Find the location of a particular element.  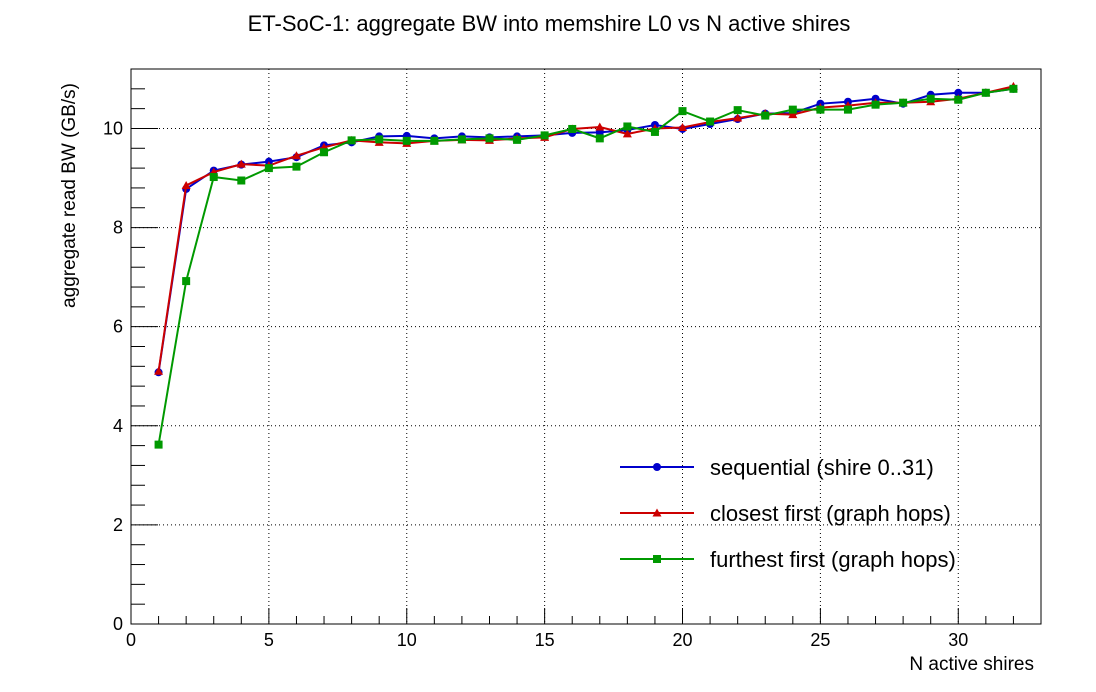

y-tick-label: 4 is located at coordinates (118, 426).